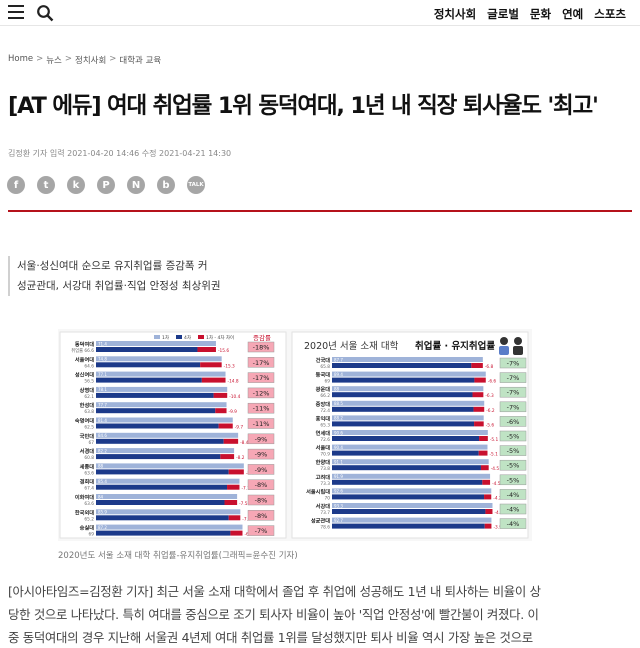  I want to click on university-name: 건국대, so click(323, 360).